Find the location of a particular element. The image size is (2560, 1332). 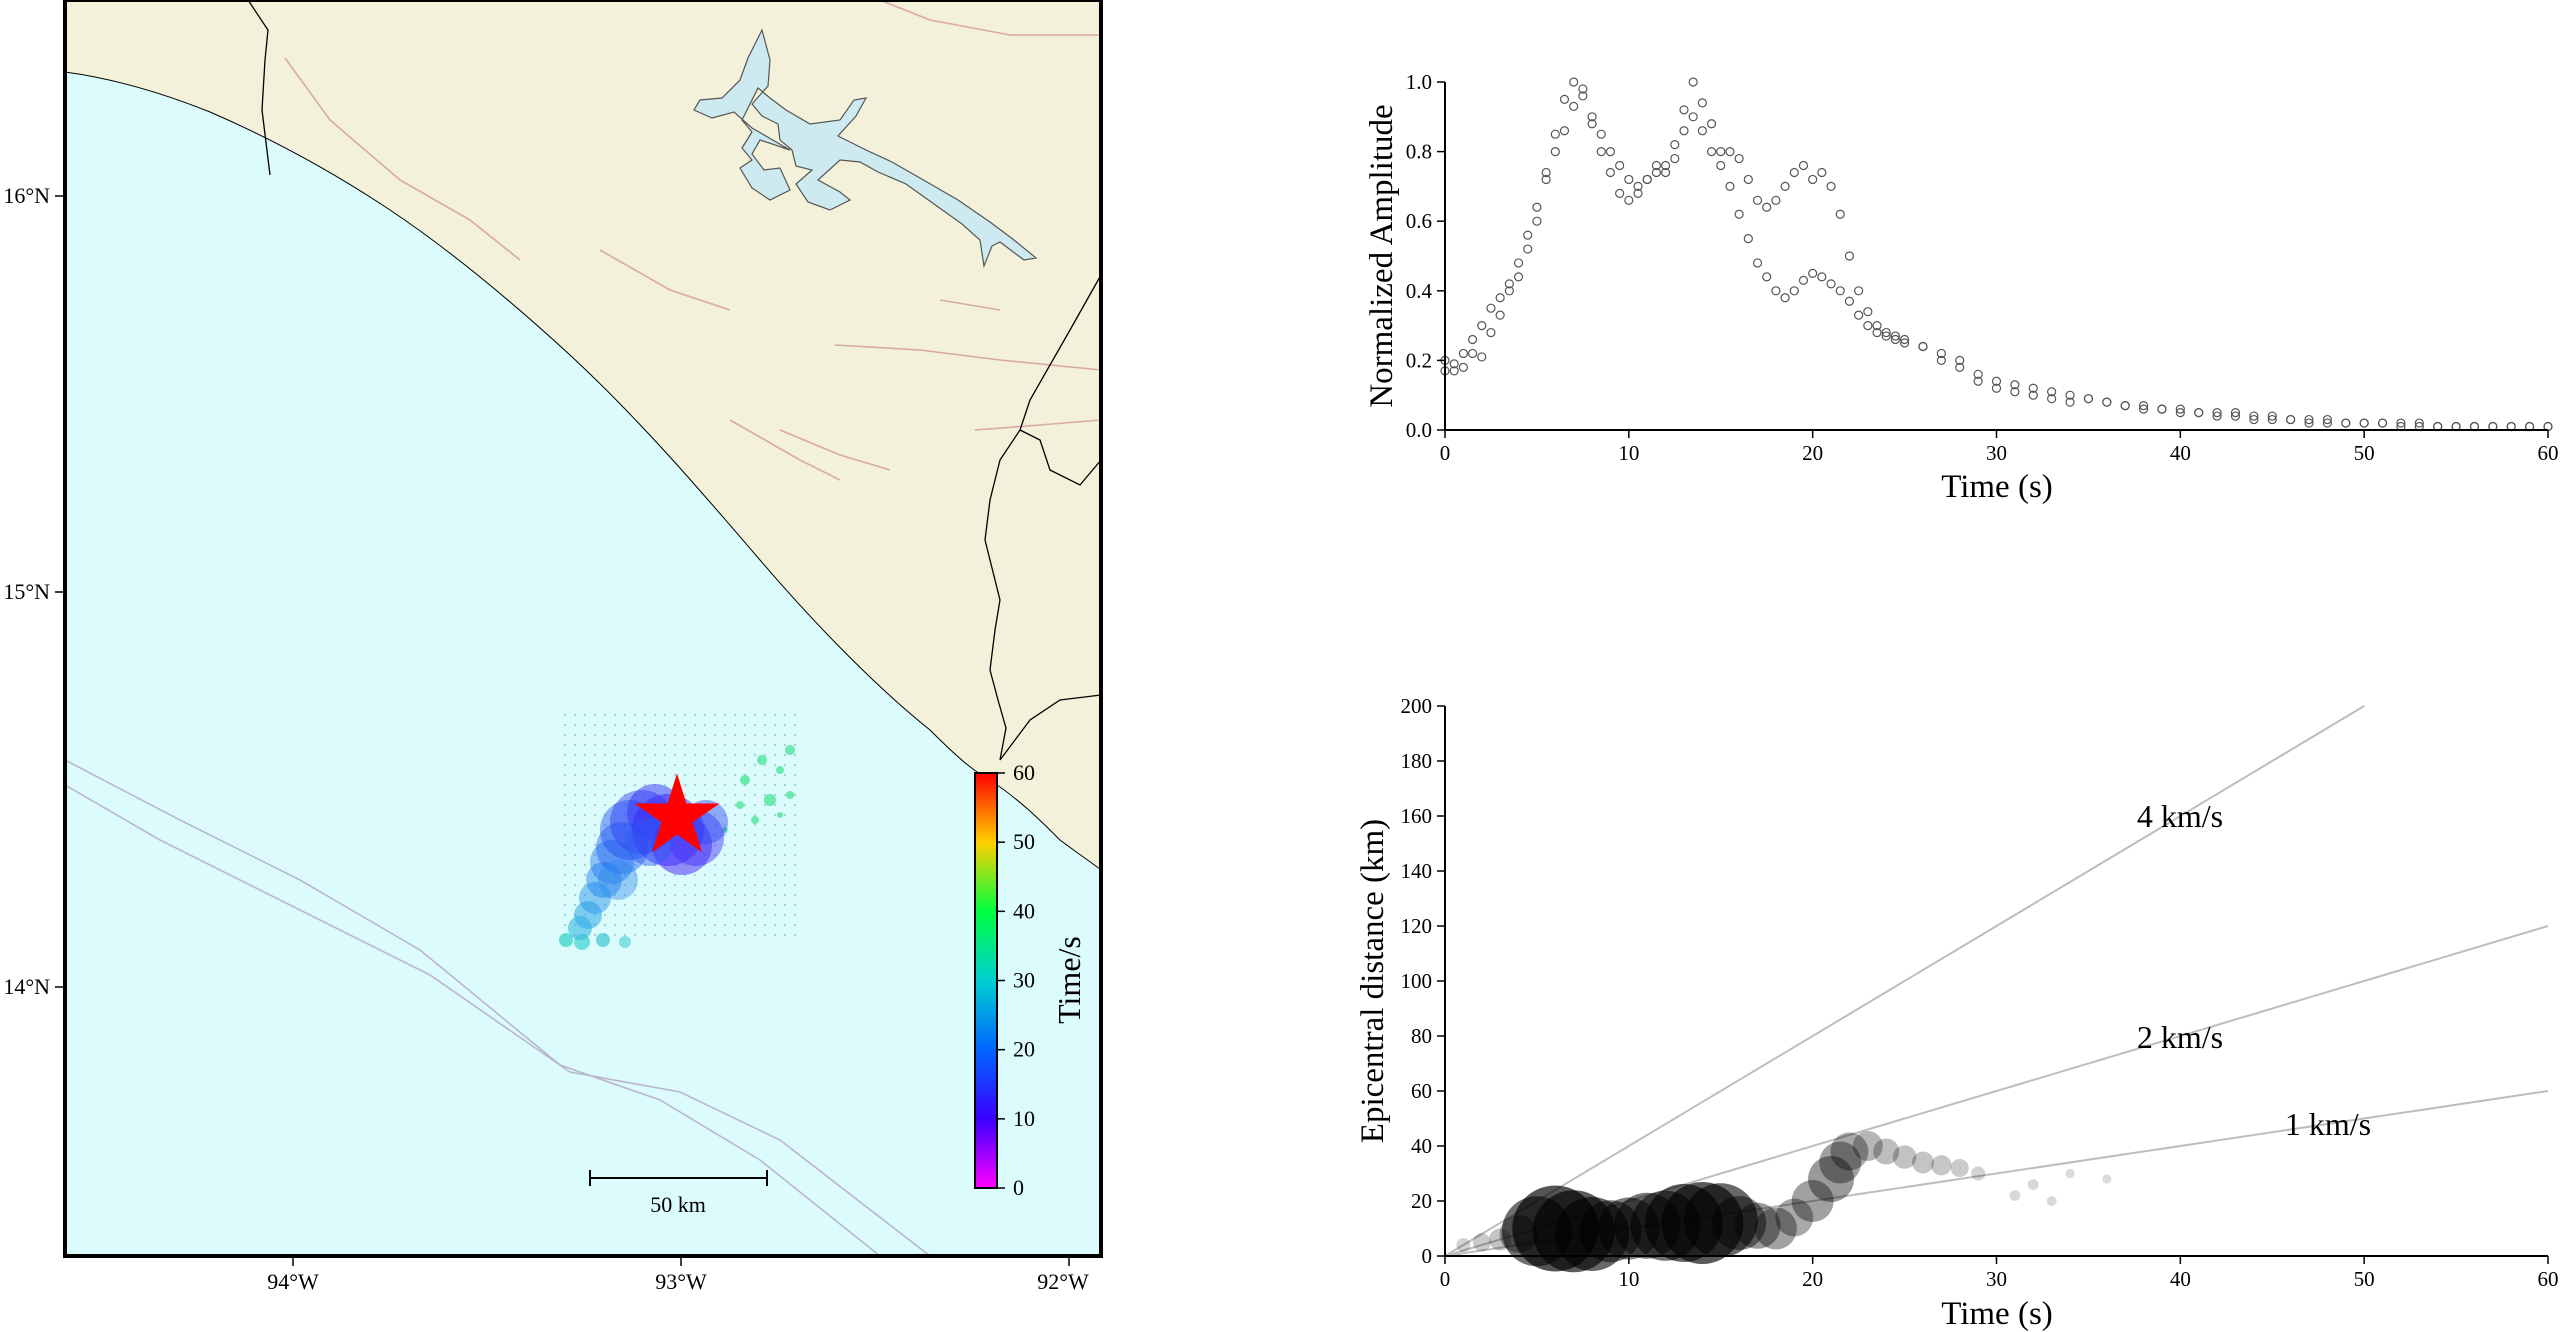

late-source-dot is located at coordinates (745, 780).